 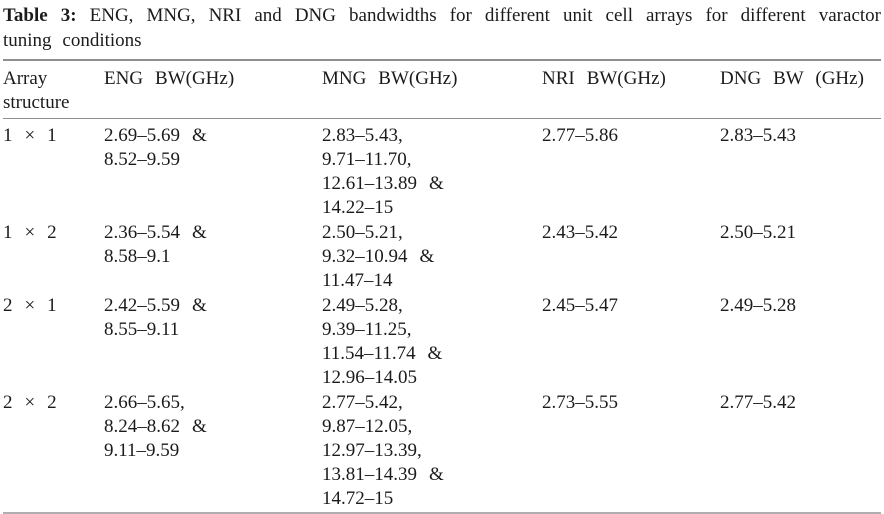 I want to click on col-header-eng-bw: ENG BW(GHz), so click(x=213, y=89).